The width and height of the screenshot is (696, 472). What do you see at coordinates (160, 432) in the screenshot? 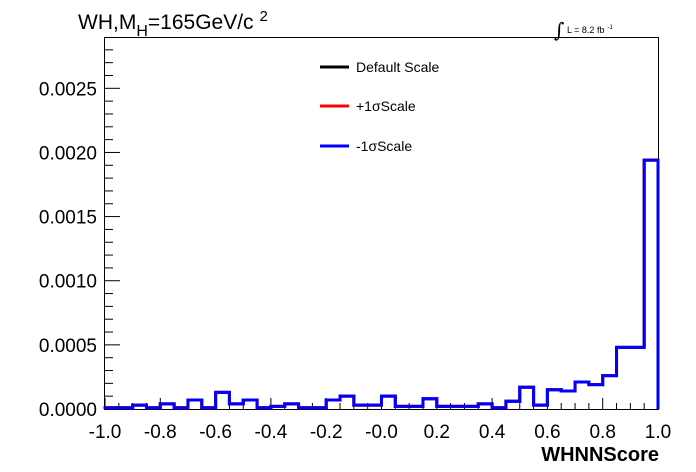
I see `x-tick-label: -0.8` at bounding box center [160, 432].